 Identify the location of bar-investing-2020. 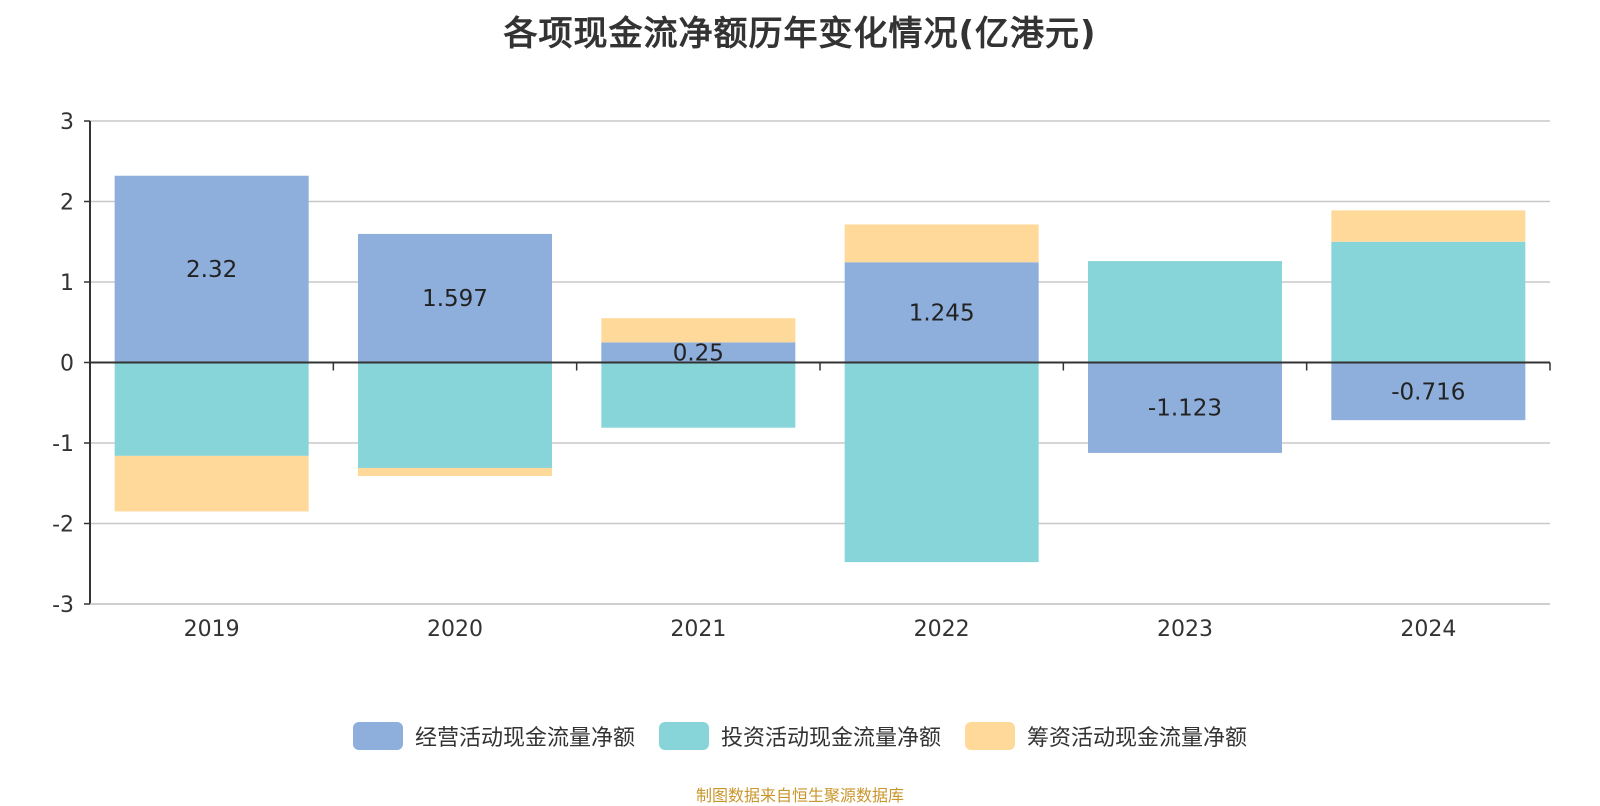
(455, 415).